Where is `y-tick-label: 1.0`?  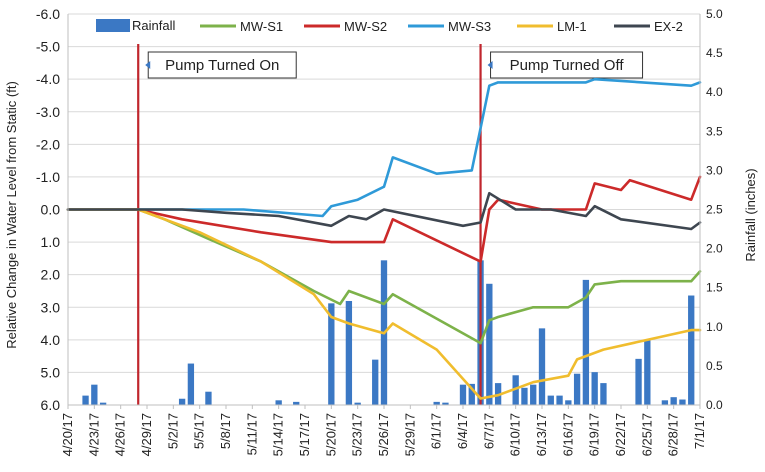 y-tick-label: 1.0 is located at coordinates (51, 242).